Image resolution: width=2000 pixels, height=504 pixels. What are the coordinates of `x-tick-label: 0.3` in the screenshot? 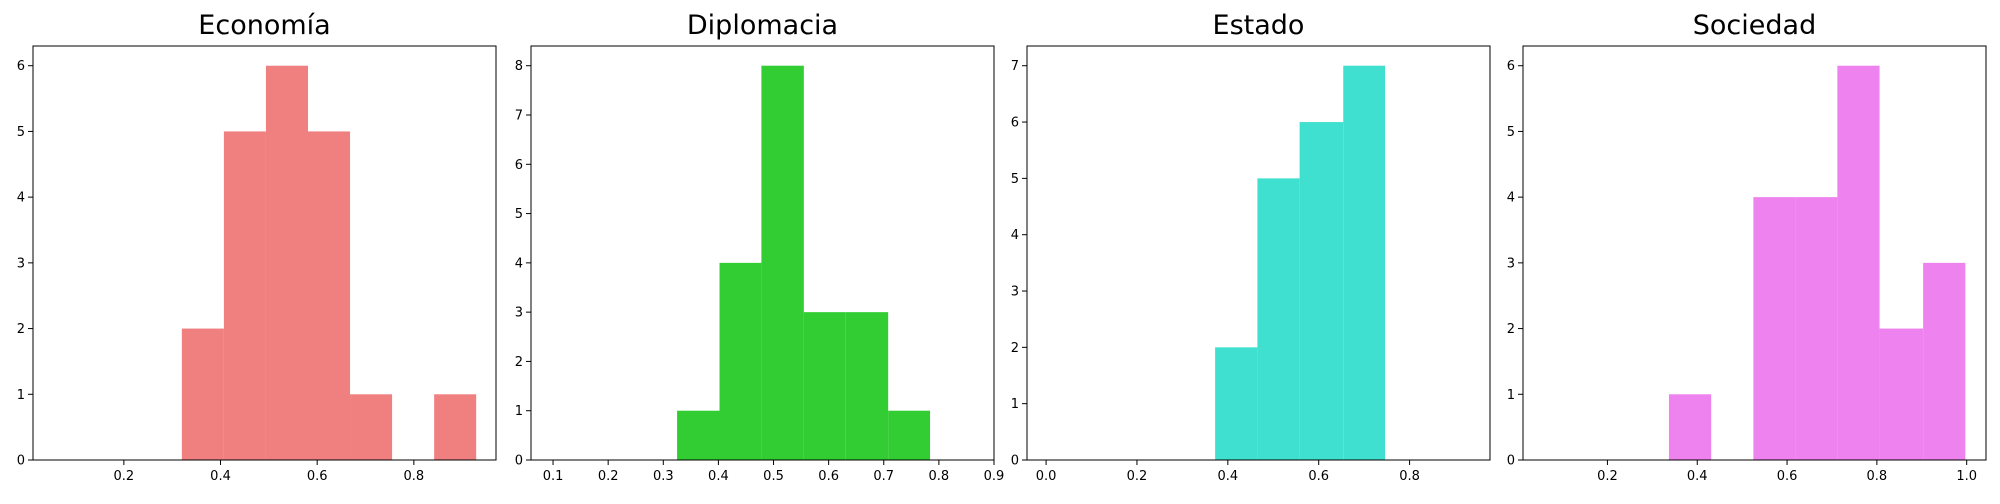 It's located at (663, 476).